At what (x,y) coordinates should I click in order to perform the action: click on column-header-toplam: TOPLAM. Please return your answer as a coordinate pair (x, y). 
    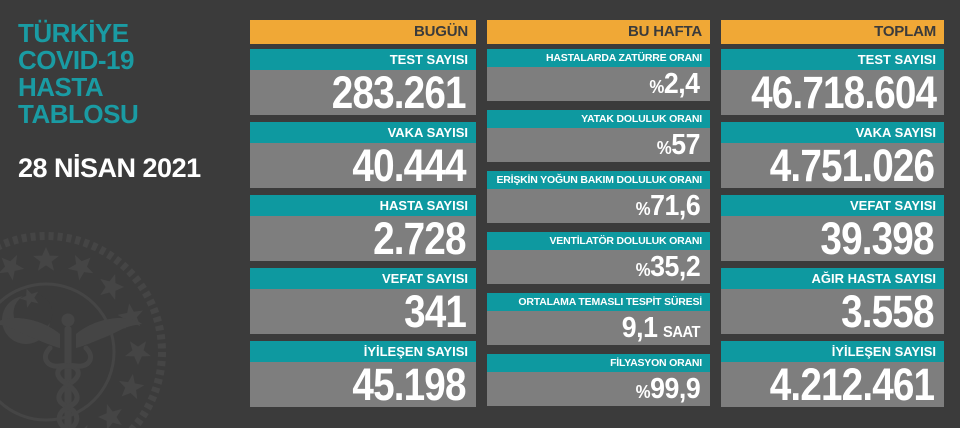
    Looking at the image, I should click on (832, 32).